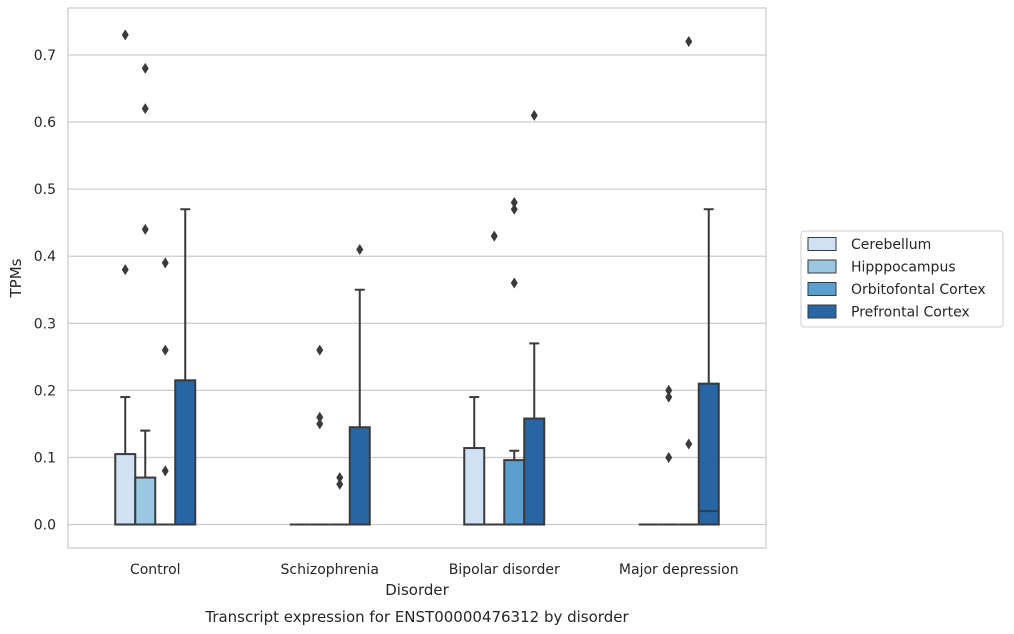  I want to click on x-tick-label: Schizophrenia, so click(330, 570).